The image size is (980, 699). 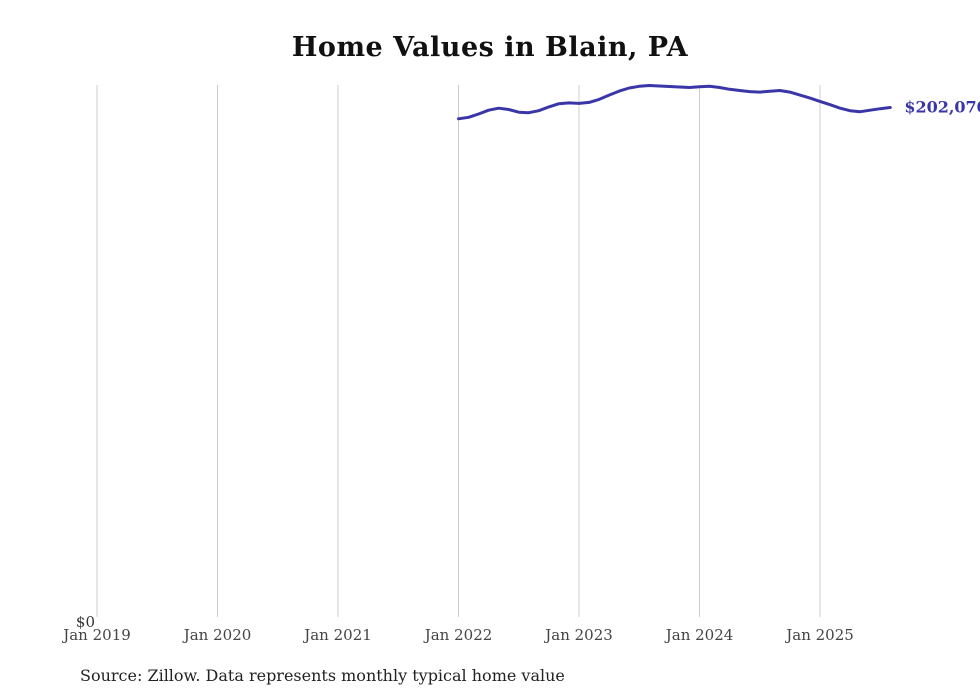 What do you see at coordinates (942, 107) in the screenshot?
I see `current-value-label: $202,070` at bounding box center [942, 107].